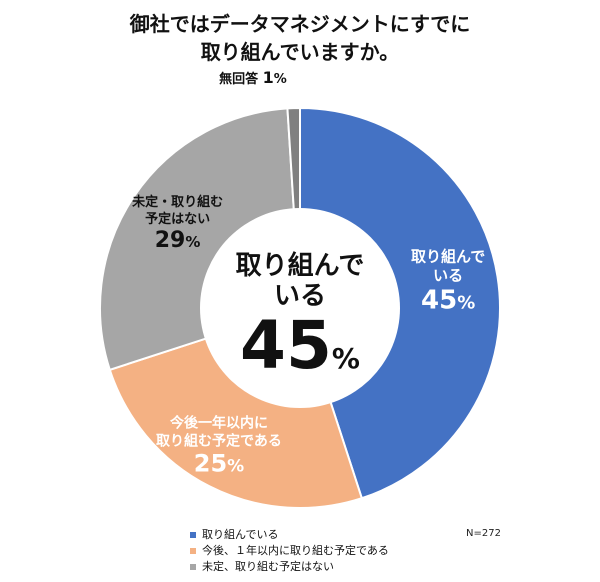 This screenshot has width=600, height=582. Describe the element at coordinates (219, 463) in the screenshot. I see `slice-label-planned-within-year-value: 25%` at that location.